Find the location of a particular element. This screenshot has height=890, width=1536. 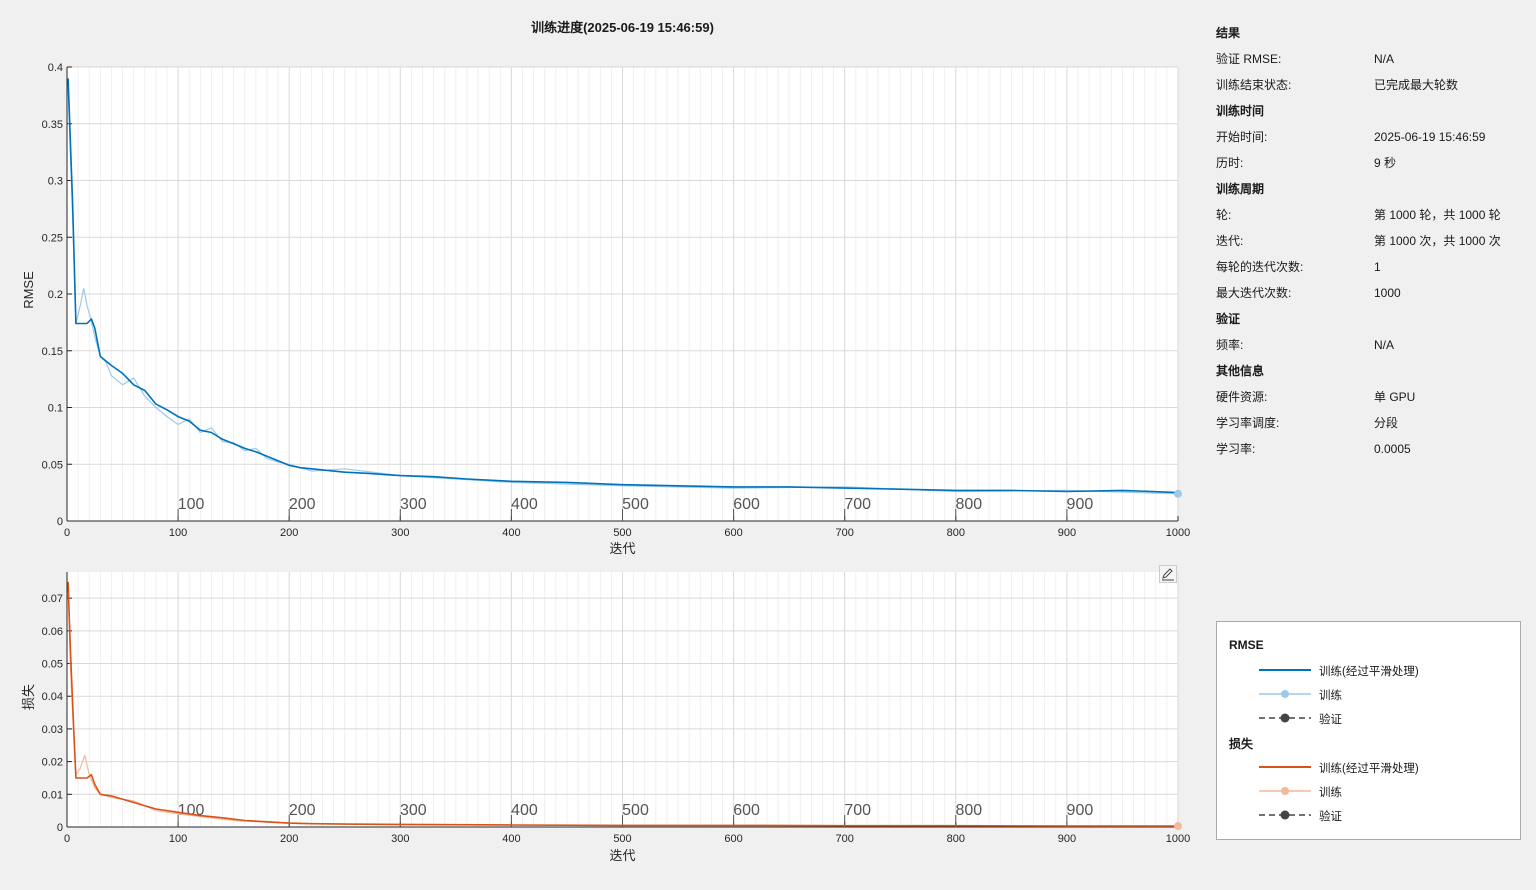

y-tick-label: 0.4 is located at coordinates (55, 68).